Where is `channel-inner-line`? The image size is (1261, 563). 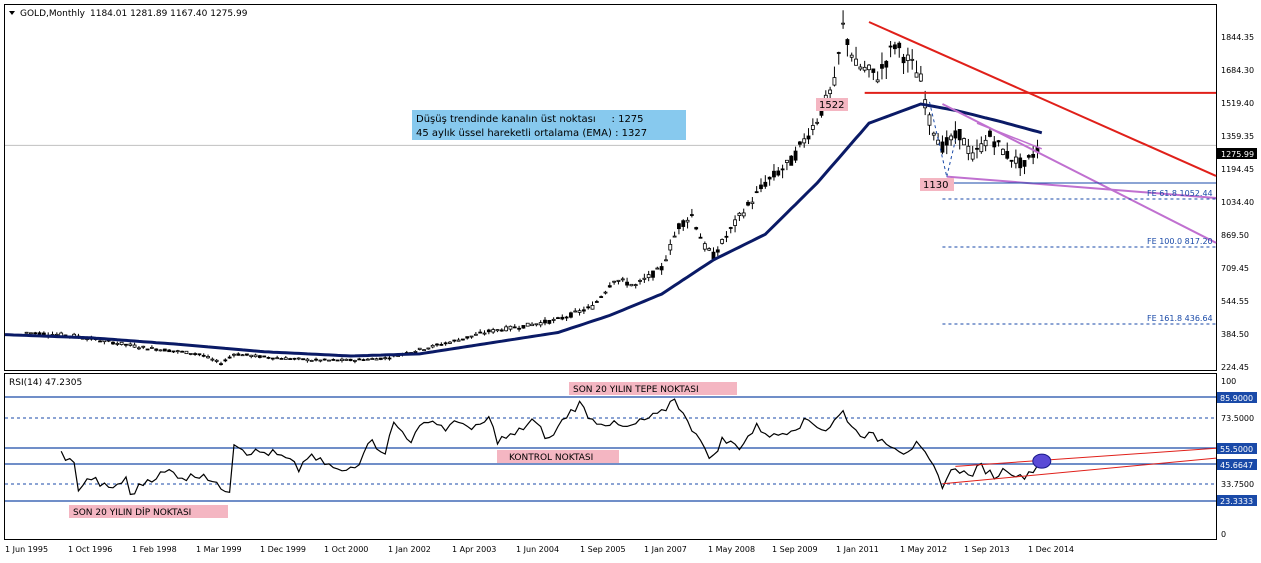
channel-inner-line is located at coordinates (1009, 136).